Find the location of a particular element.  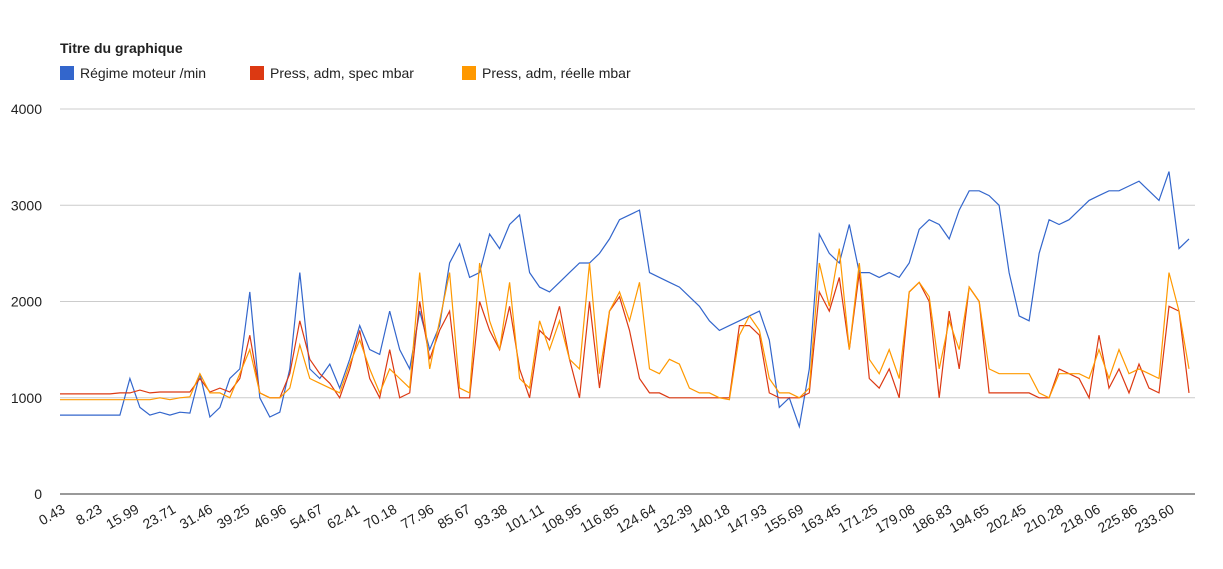

x-tick-label: 202.45 is located at coordinates (1006, 518).